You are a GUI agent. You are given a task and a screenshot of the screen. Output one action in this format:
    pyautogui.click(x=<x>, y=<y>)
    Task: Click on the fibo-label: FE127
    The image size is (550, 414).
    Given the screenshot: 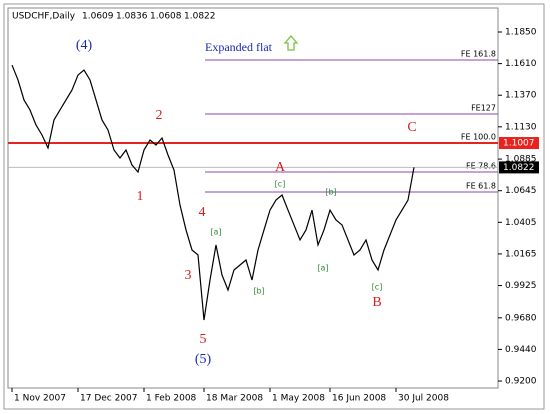 What is the action you would take?
    pyautogui.click(x=483, y=108)
    